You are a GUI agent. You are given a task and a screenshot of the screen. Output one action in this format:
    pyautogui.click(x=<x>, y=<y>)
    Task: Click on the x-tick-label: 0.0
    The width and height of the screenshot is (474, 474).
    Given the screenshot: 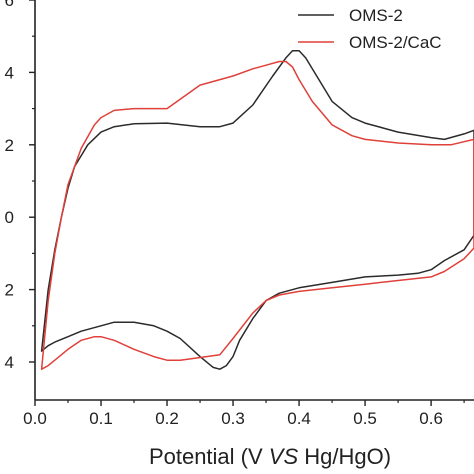 What is the action you would take?
    pyautogui.click(x=35, y=418)
    